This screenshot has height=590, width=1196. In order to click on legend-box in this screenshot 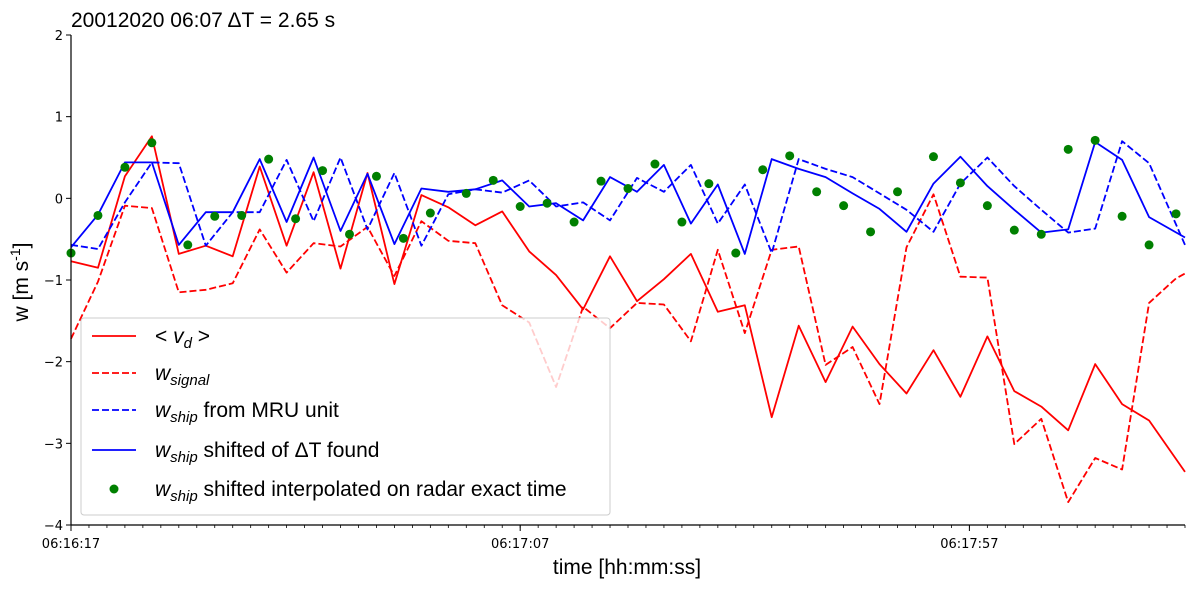, I will do `click(345, 416)`.